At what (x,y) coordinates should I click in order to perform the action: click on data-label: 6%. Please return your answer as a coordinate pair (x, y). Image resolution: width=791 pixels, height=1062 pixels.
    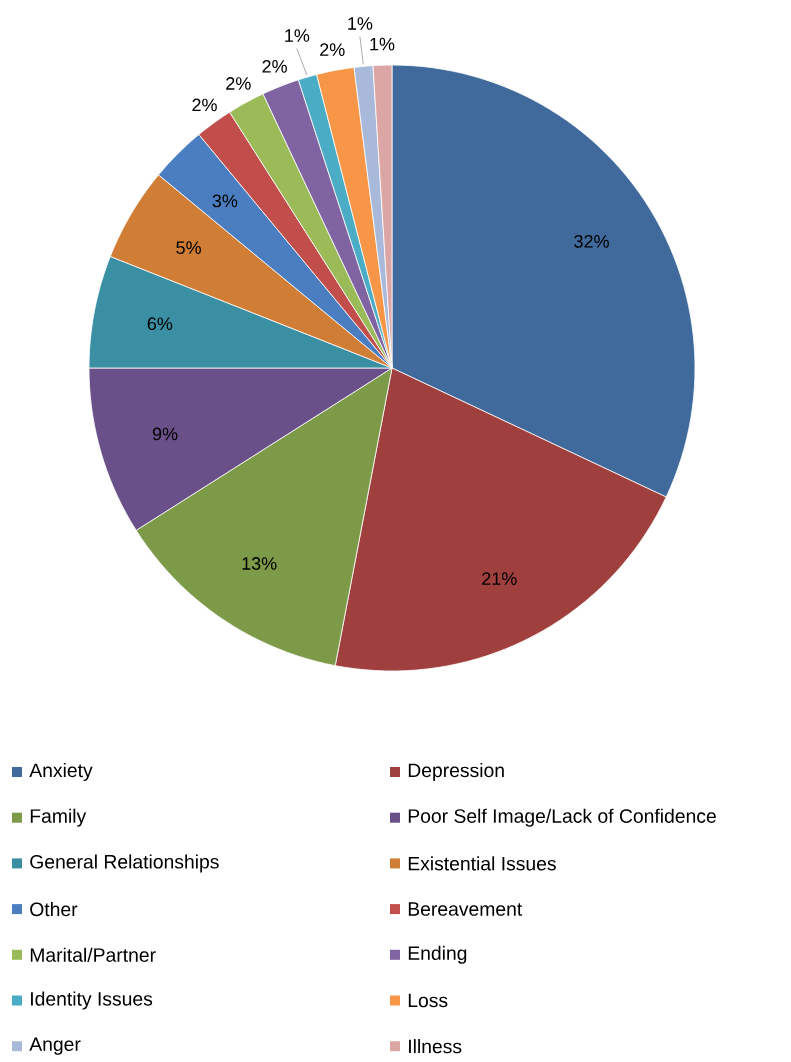
    Looking at the image, I should click on (160, 324).